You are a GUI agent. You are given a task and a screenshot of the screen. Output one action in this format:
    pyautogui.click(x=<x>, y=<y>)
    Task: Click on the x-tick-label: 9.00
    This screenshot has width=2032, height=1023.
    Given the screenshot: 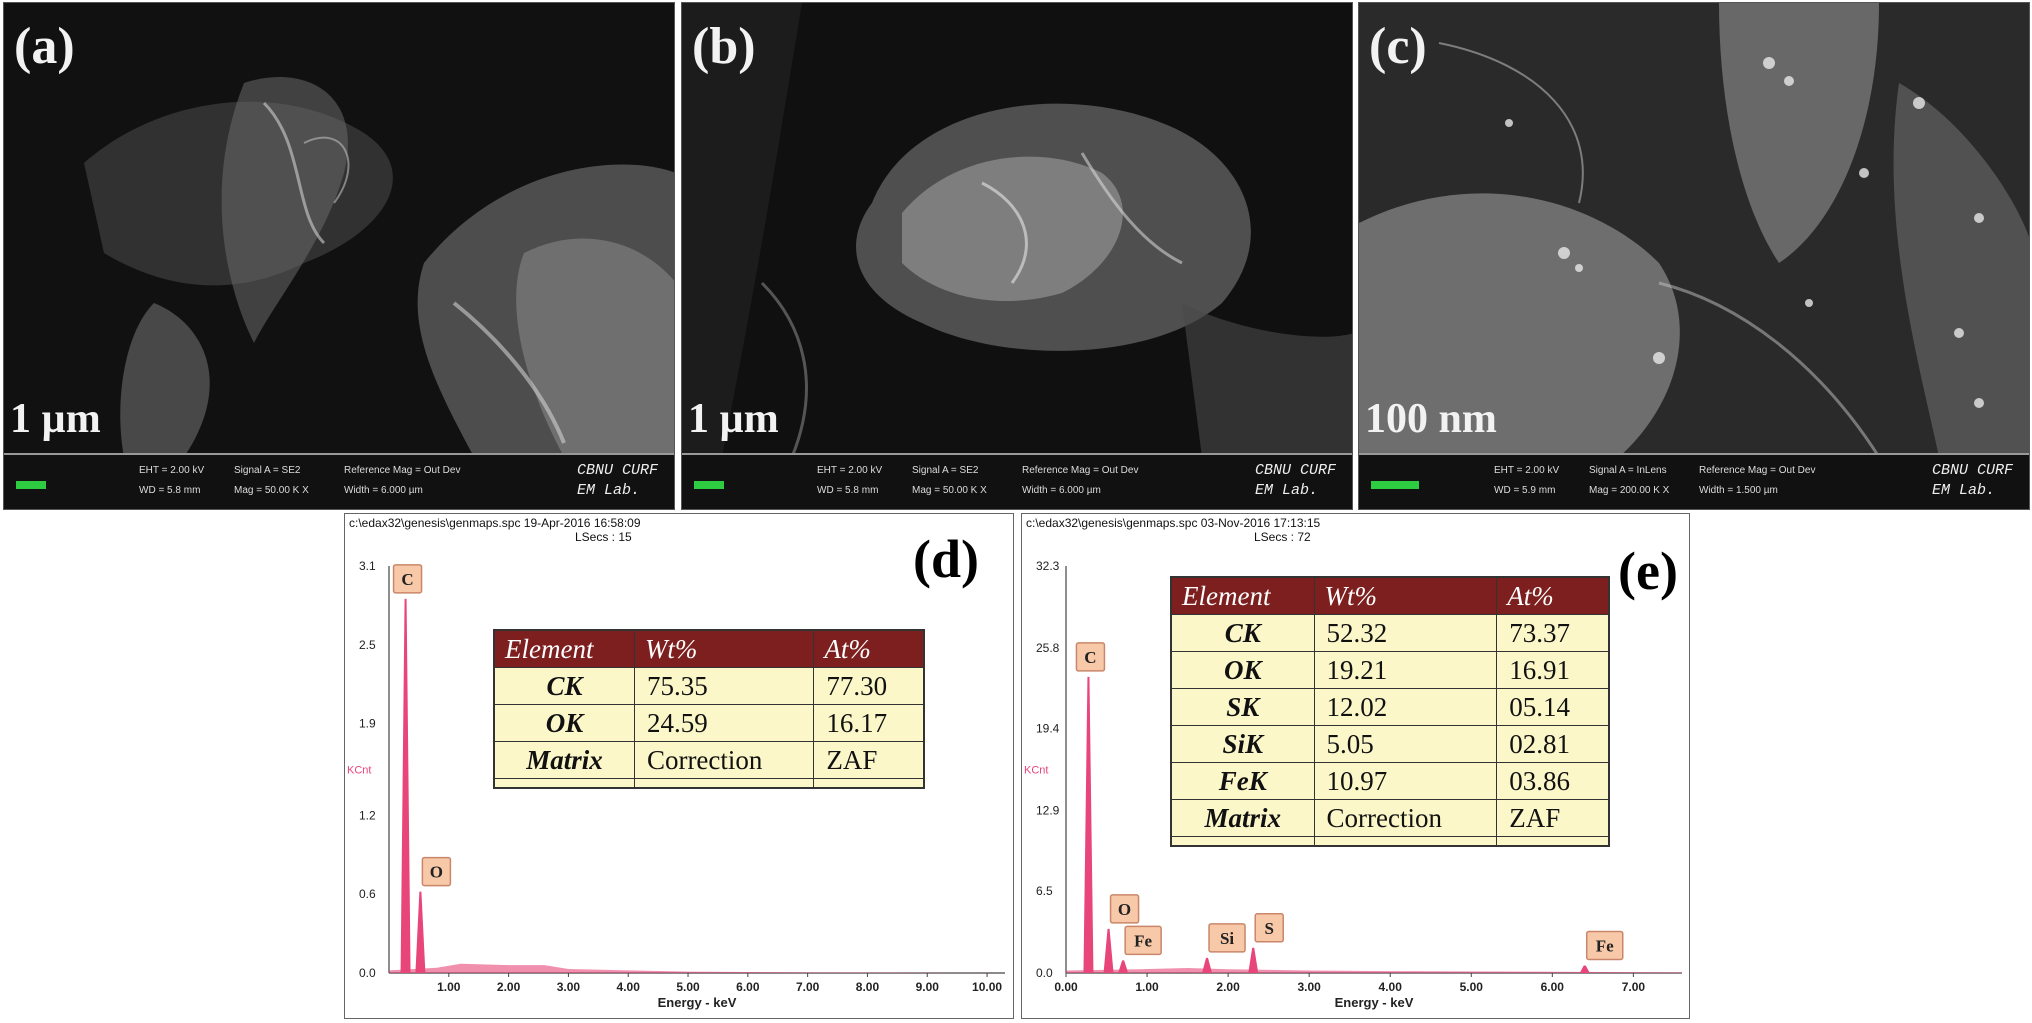 What is the action you would take?
    pyautogui.click(x=928, y=987)
    